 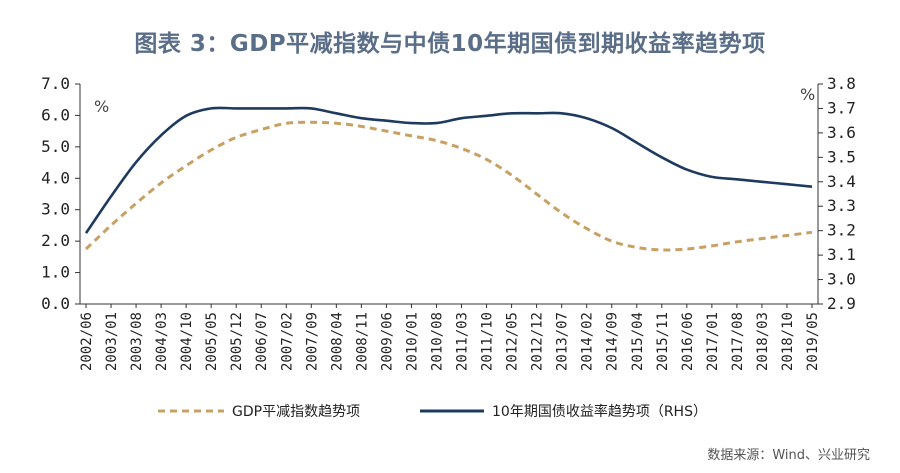 What do you see at coordinates (112, 341) in the screenshot?
I see `x-tick-label: 2003/01` at bounding box center [112, 341].